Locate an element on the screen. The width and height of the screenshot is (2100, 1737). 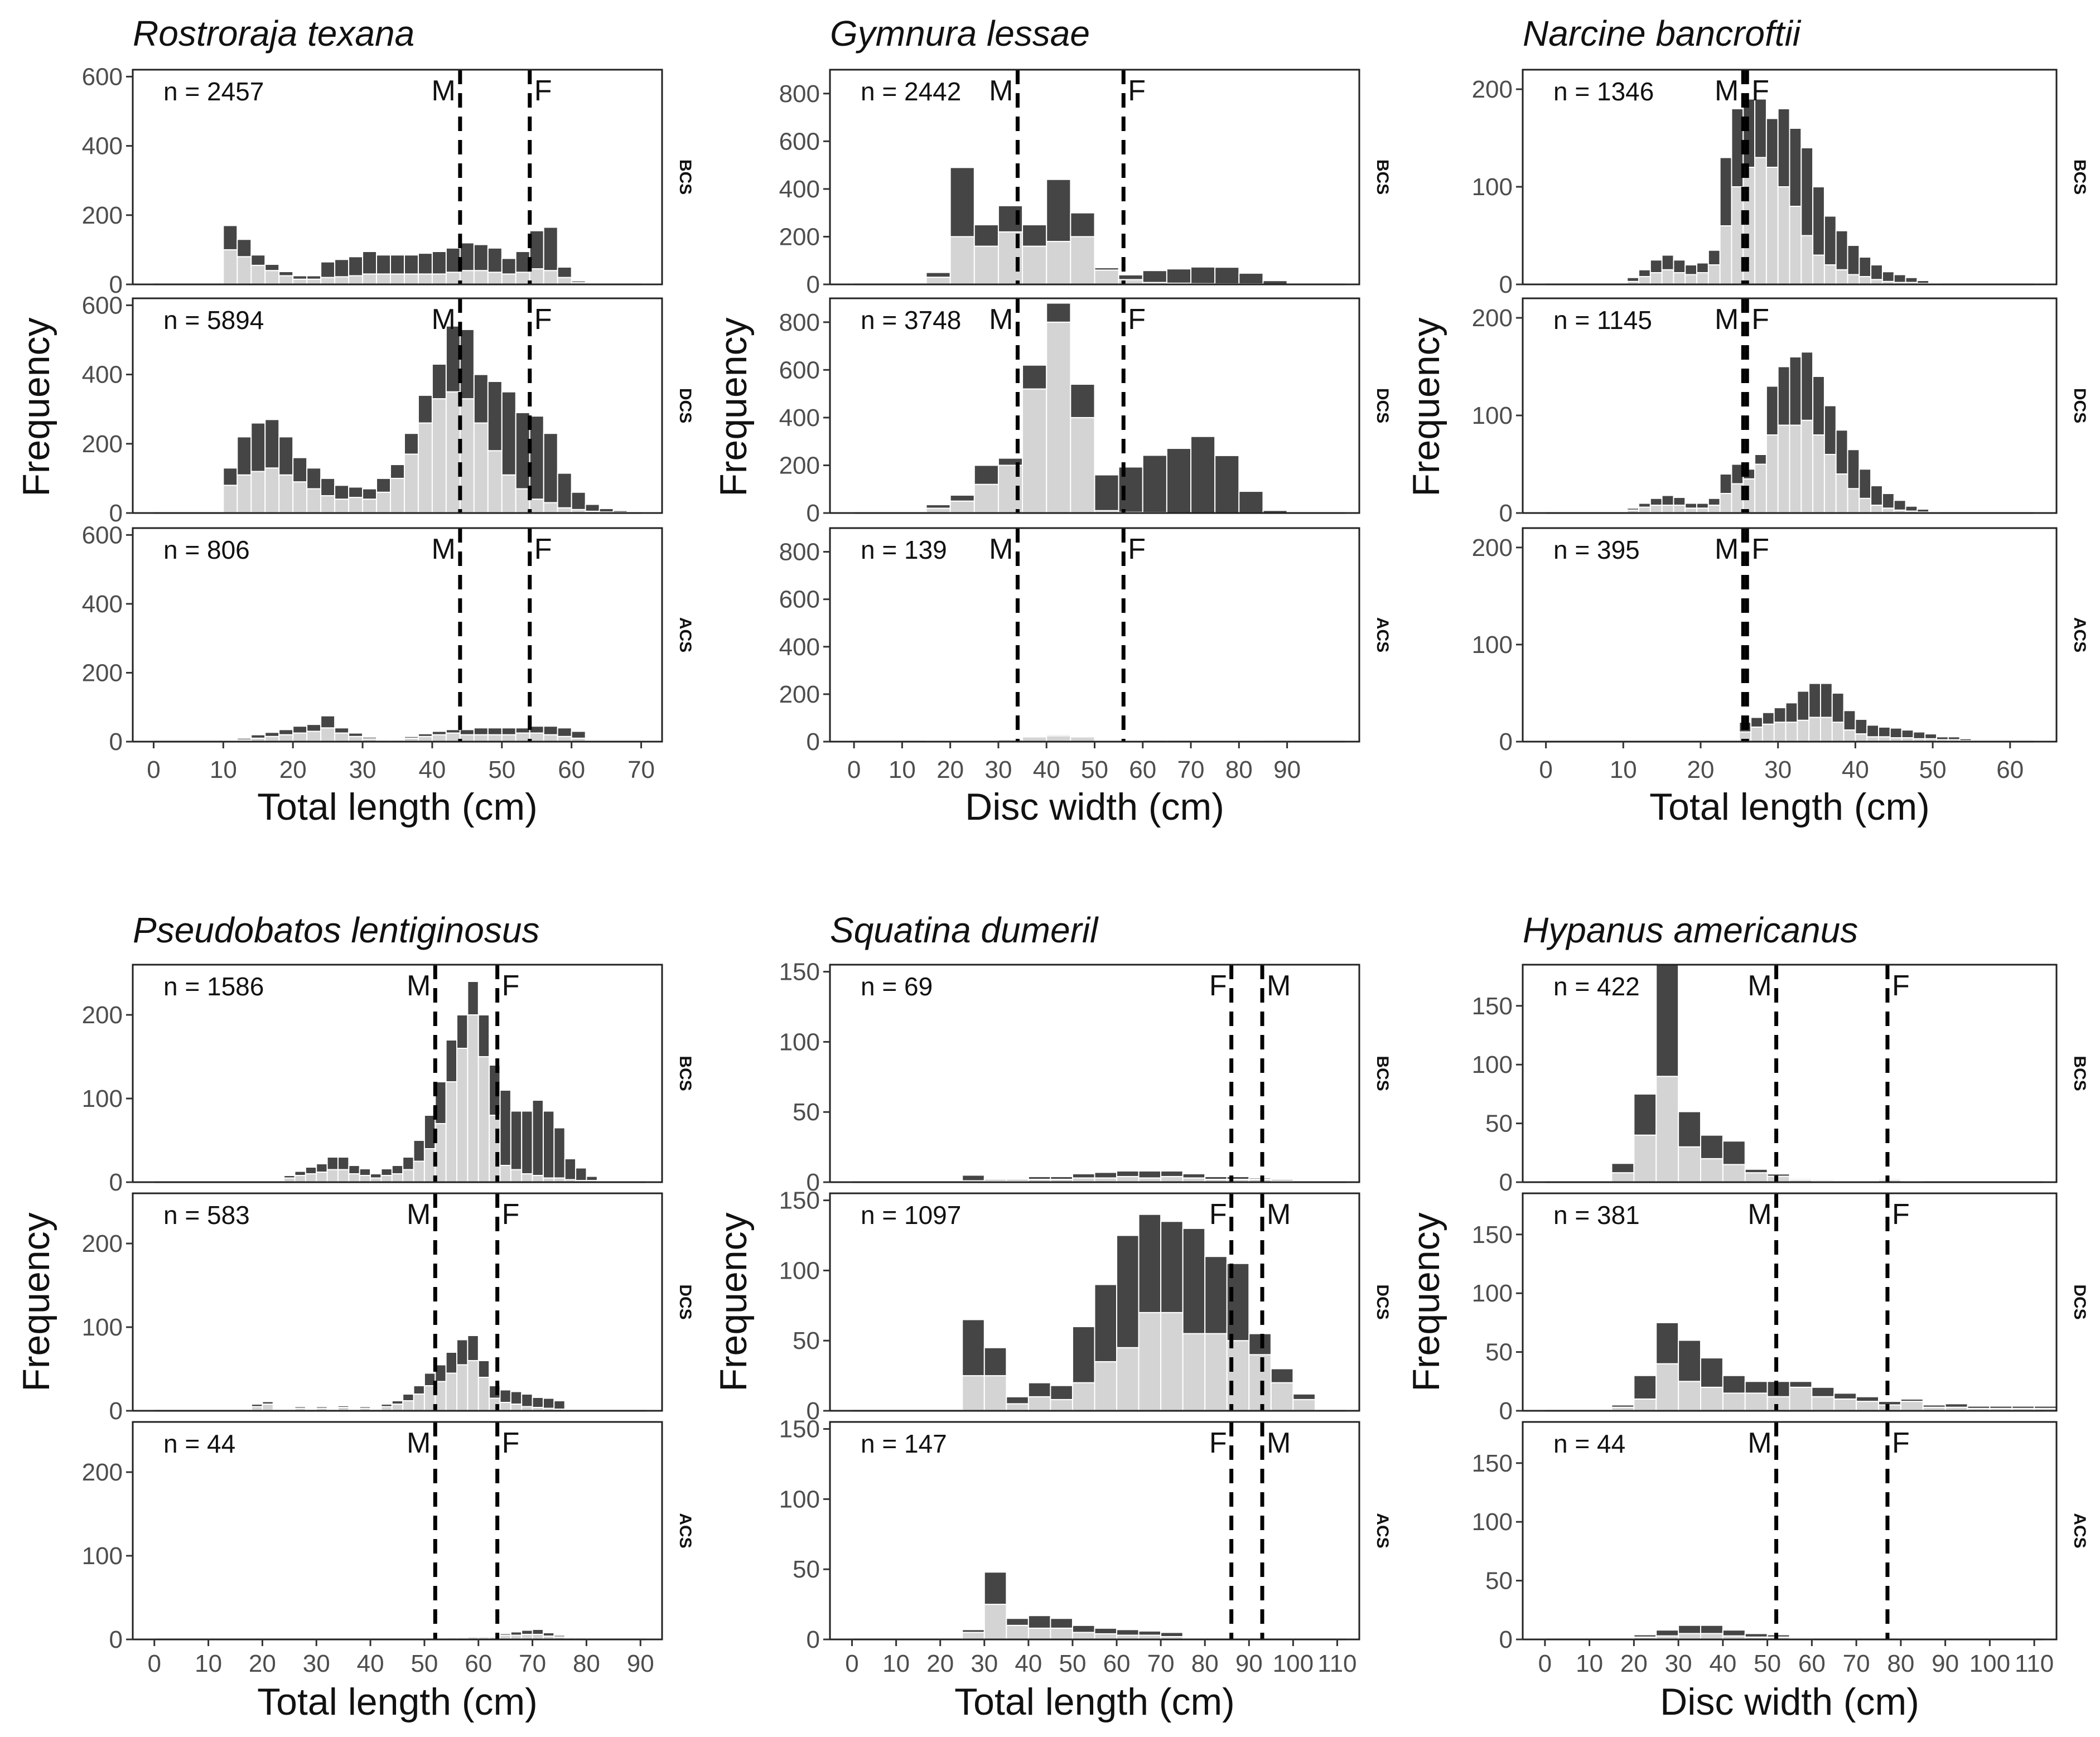
x-tick-label: 60 is located at coordinates (478, 1663).